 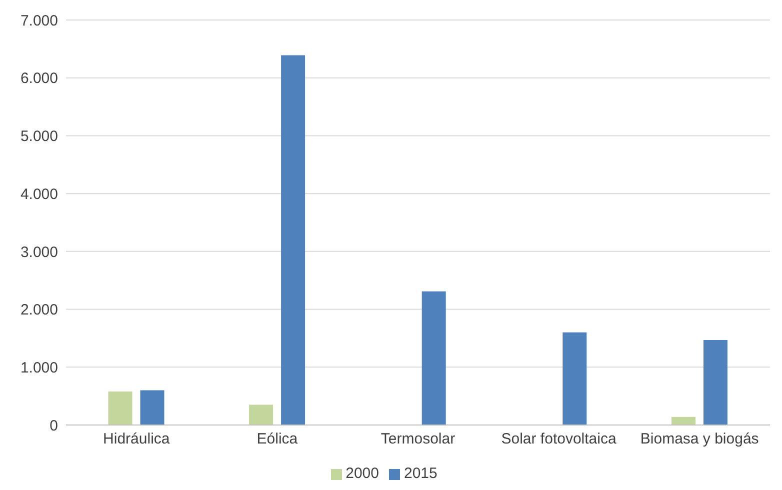 What do you see at coordinates (39, 21) in the screenshot?
I see `y-tick-label: 7.000` at bounding box center [39, 21].